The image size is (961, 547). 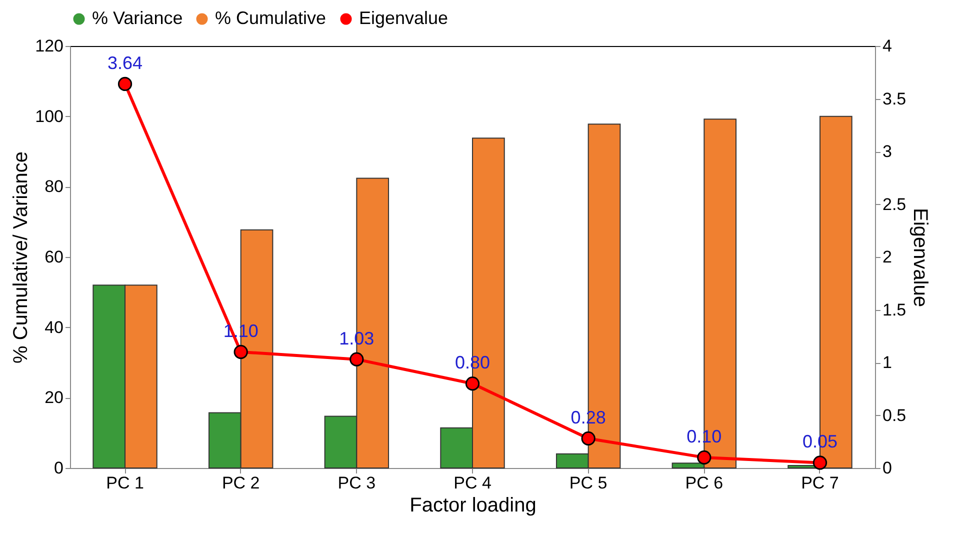 What do you see at coordinates (54, 327) in the screenshot?
I see `y-tick-label: 40` at bounding box center [54, 327].